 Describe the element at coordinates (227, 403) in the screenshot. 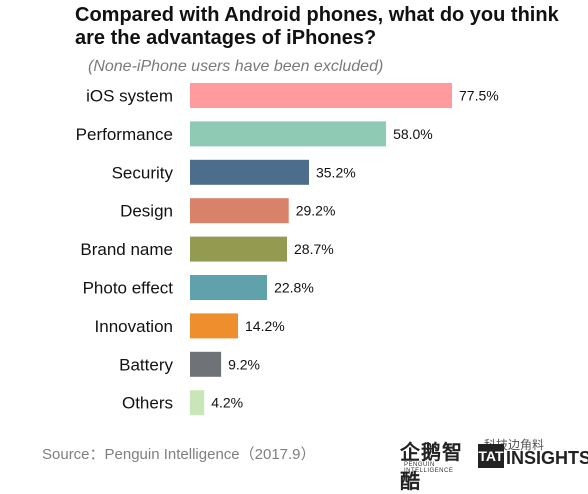

I see `value-label: 4.2%` at that location.